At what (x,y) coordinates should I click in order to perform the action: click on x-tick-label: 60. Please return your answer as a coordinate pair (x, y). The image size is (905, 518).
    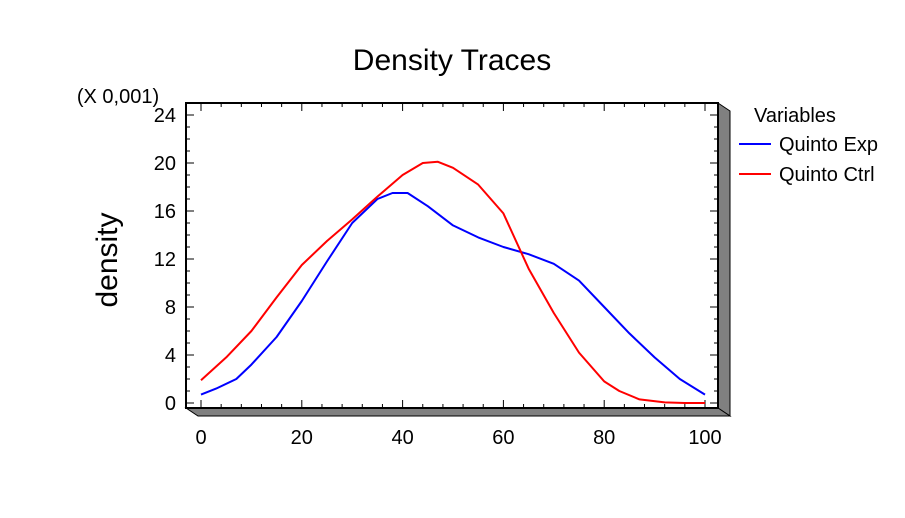
    Looking at the image, I should click on (503, 438).